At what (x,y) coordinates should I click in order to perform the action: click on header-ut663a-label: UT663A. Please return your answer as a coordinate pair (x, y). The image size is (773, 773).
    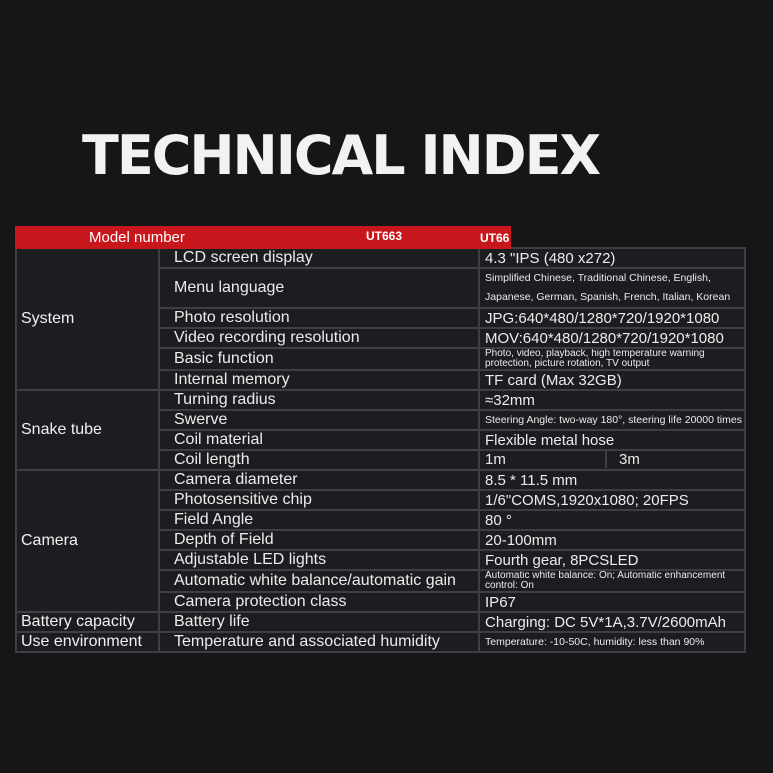
    Looking at the image, I should click on (495, 237).